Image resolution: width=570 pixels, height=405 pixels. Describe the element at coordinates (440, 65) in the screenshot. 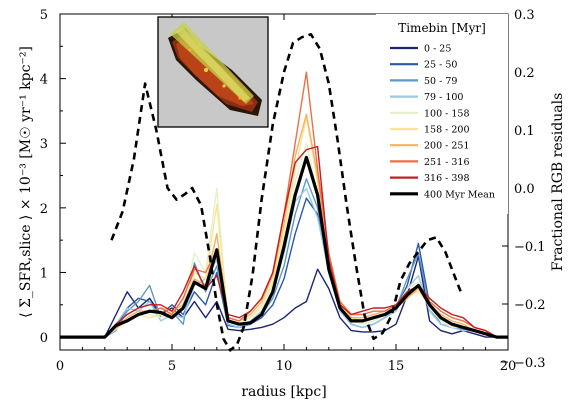

I see `legend-label: 25 - 50` at that location.